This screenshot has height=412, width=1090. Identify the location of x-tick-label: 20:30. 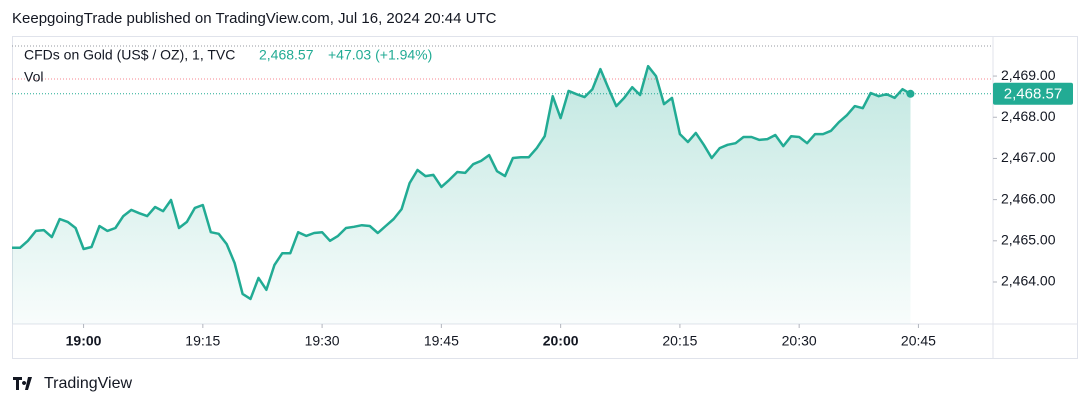
(799, 341).